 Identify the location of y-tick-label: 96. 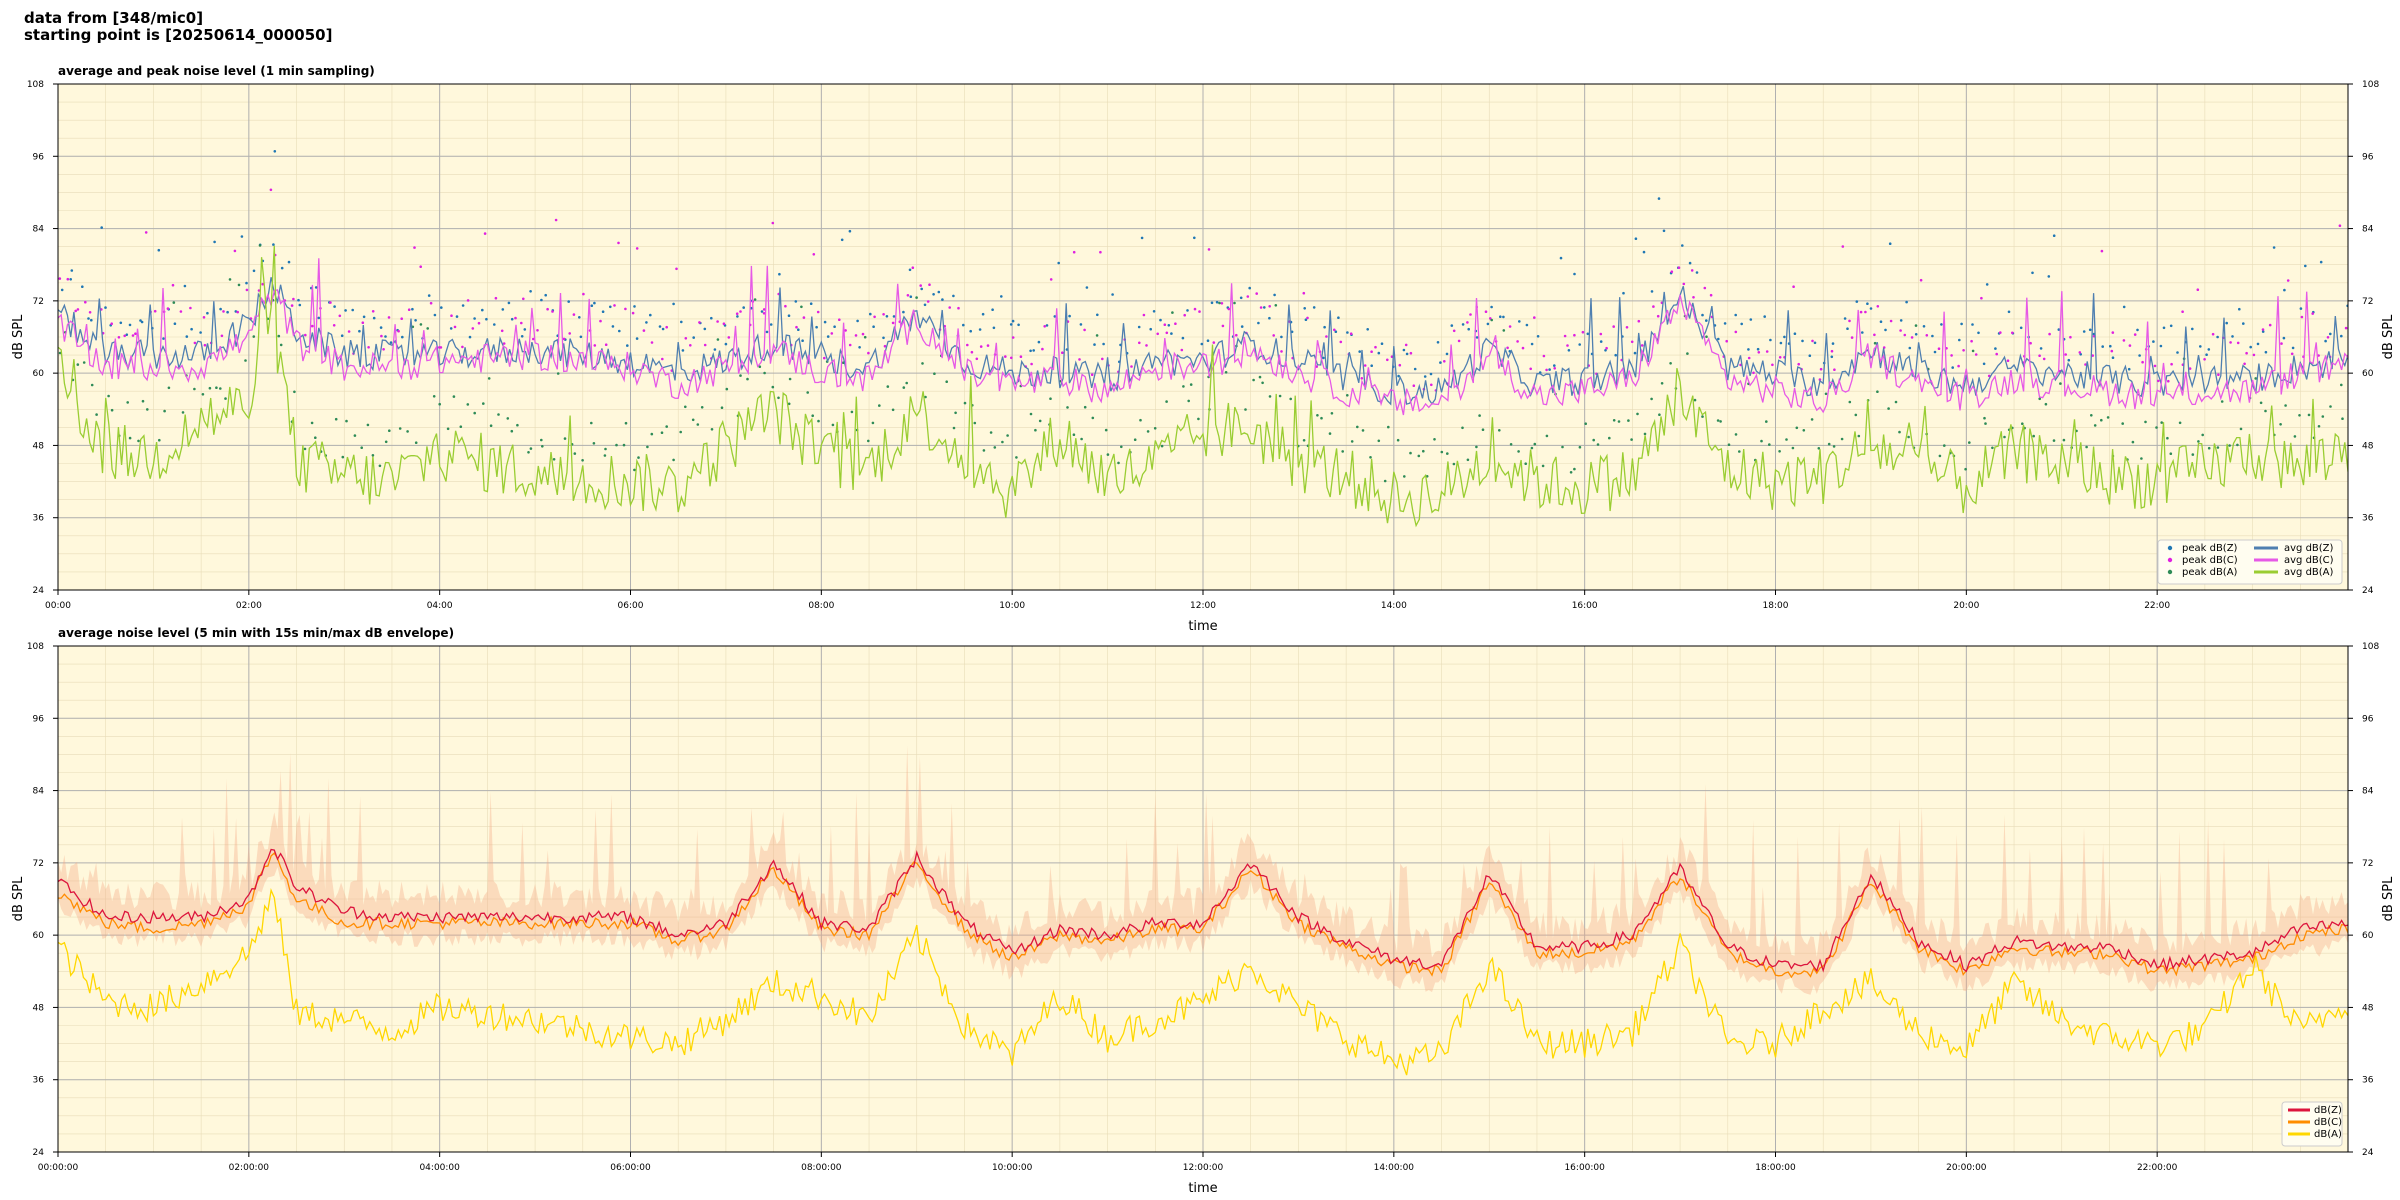
(39, 157).